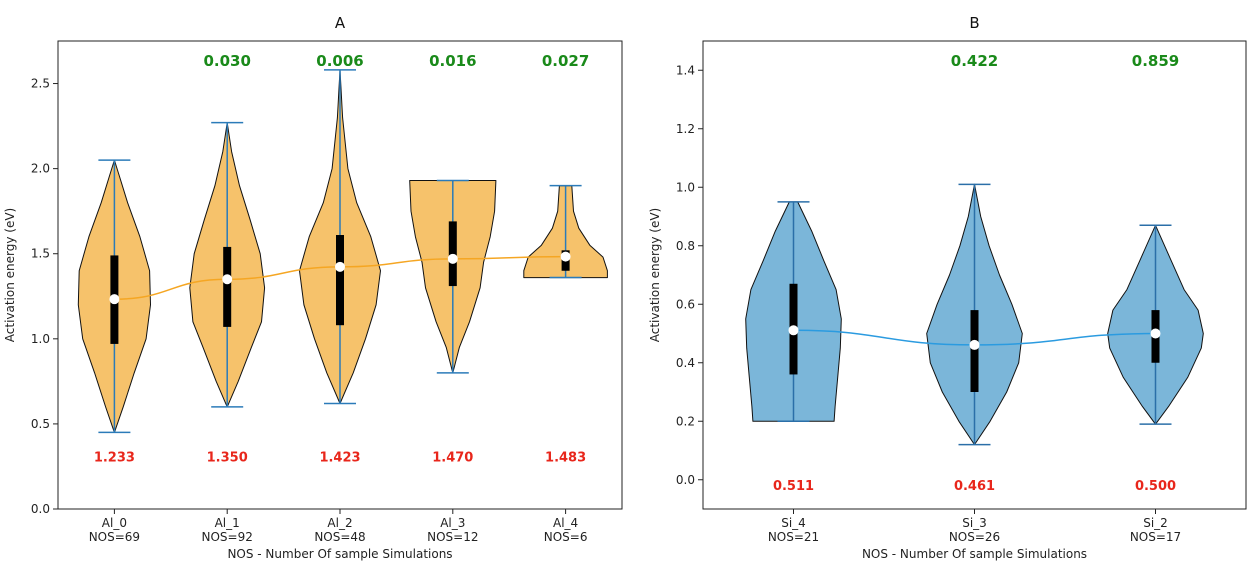 The image size is (1250, 562). I want to click on mean-value-label: 0.461, so click(974, 486).